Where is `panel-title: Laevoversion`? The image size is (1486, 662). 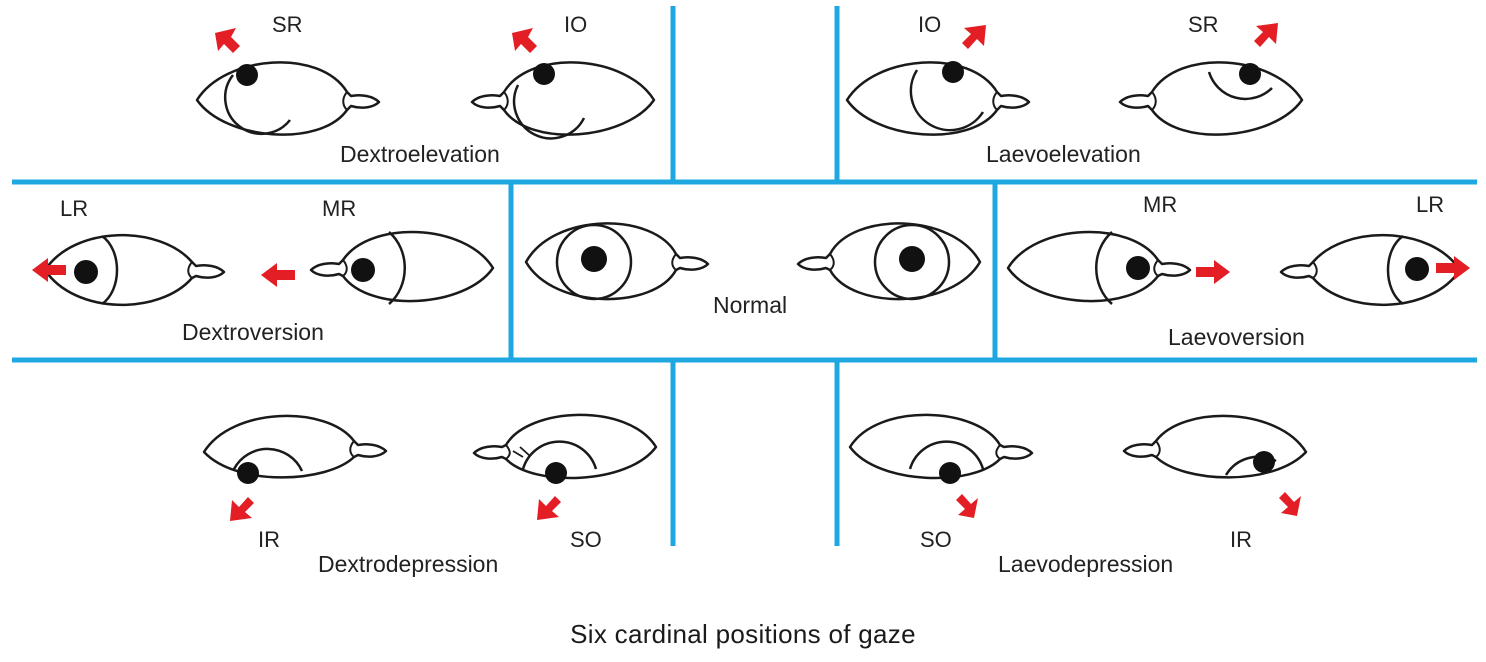 panel-title: Laevoversion is located at coordinates (1236, 337).